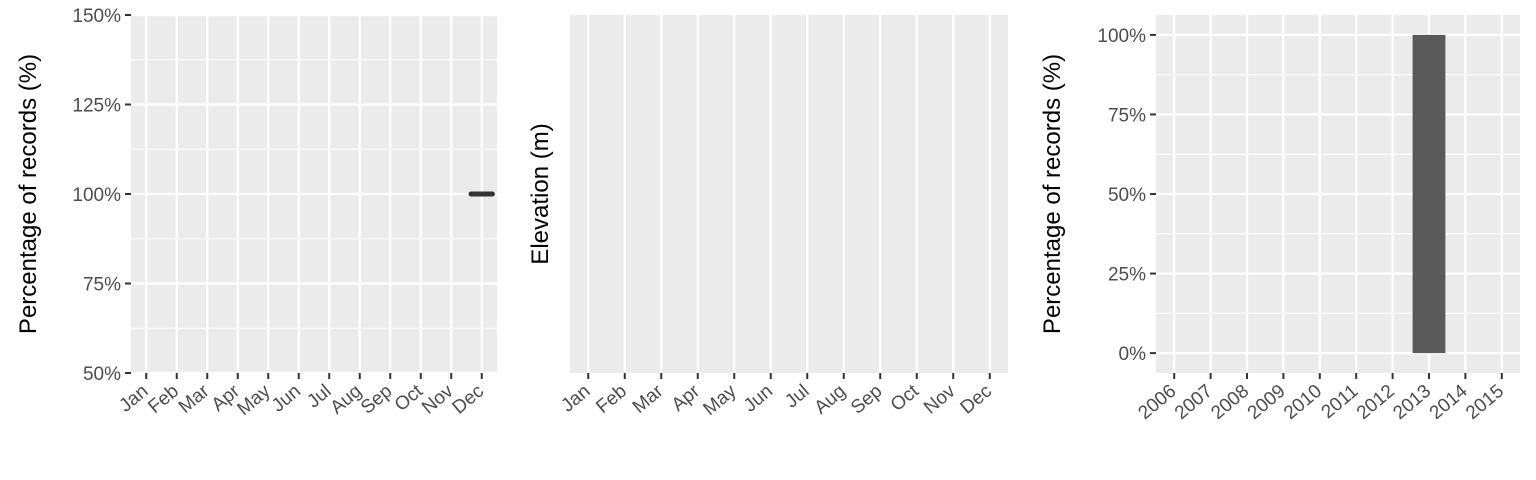 The height and width of the screenshot is (480, 1536). Describe the element at coordinates (1267, 402) in the screenshot. I see `x-tick-label: 2009` at that location.